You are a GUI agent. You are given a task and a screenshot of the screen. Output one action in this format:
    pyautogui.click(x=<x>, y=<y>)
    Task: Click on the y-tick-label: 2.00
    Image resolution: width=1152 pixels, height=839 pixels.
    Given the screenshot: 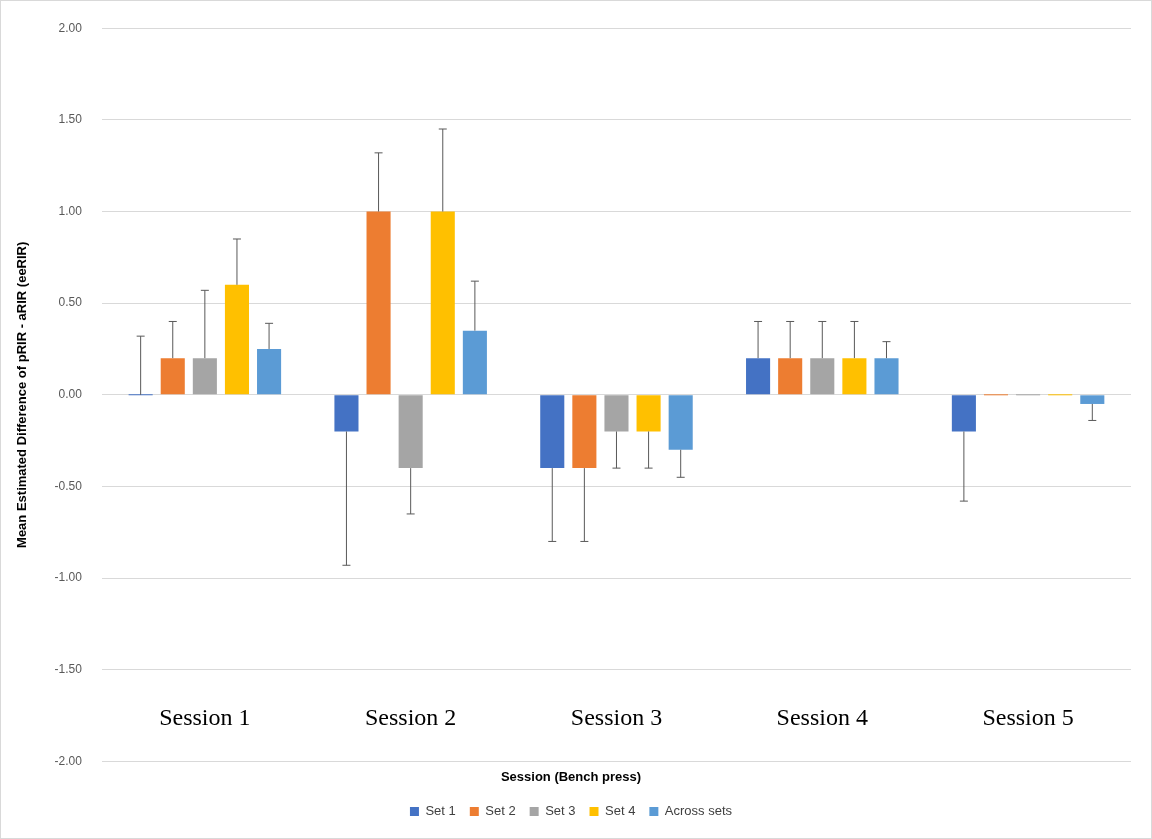 What is the action you would take?
    pyautogui.click(x=70, y=27)
    